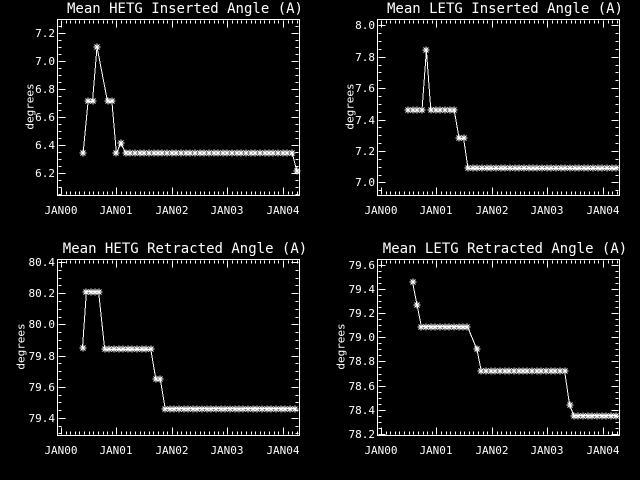  Describe the element at coordinates (505, 249) in the screenshot. I see `chart-title: Mean LETG Retracted Angle (A)` at that location.